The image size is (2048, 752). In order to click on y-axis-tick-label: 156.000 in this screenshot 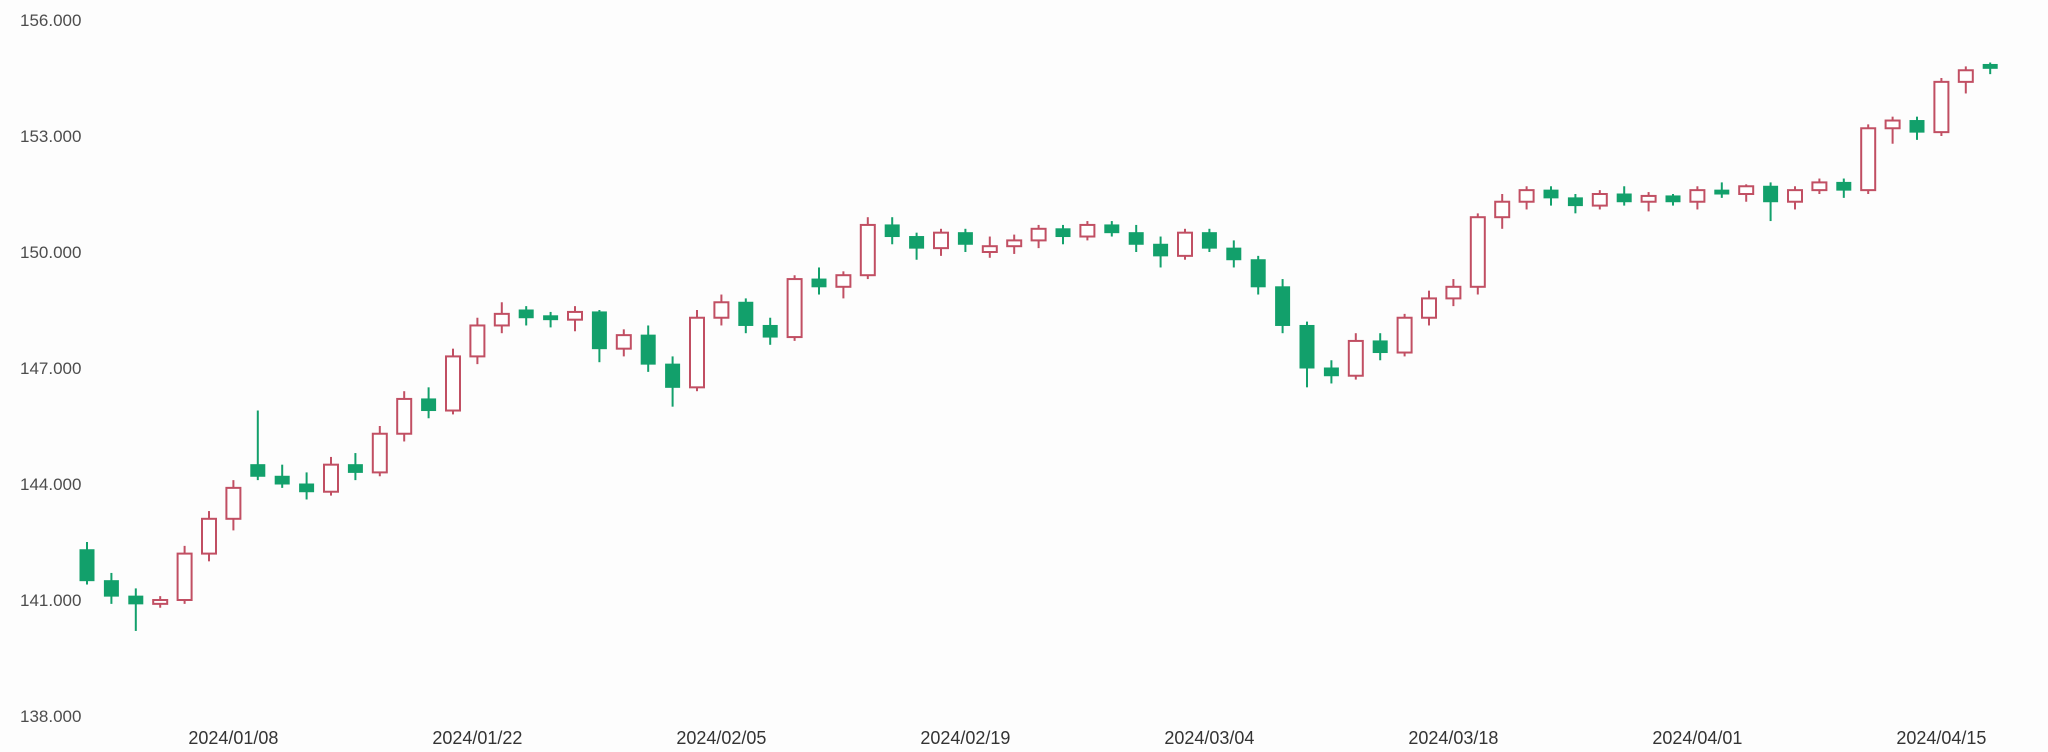, I will do `click(50, 20)`.